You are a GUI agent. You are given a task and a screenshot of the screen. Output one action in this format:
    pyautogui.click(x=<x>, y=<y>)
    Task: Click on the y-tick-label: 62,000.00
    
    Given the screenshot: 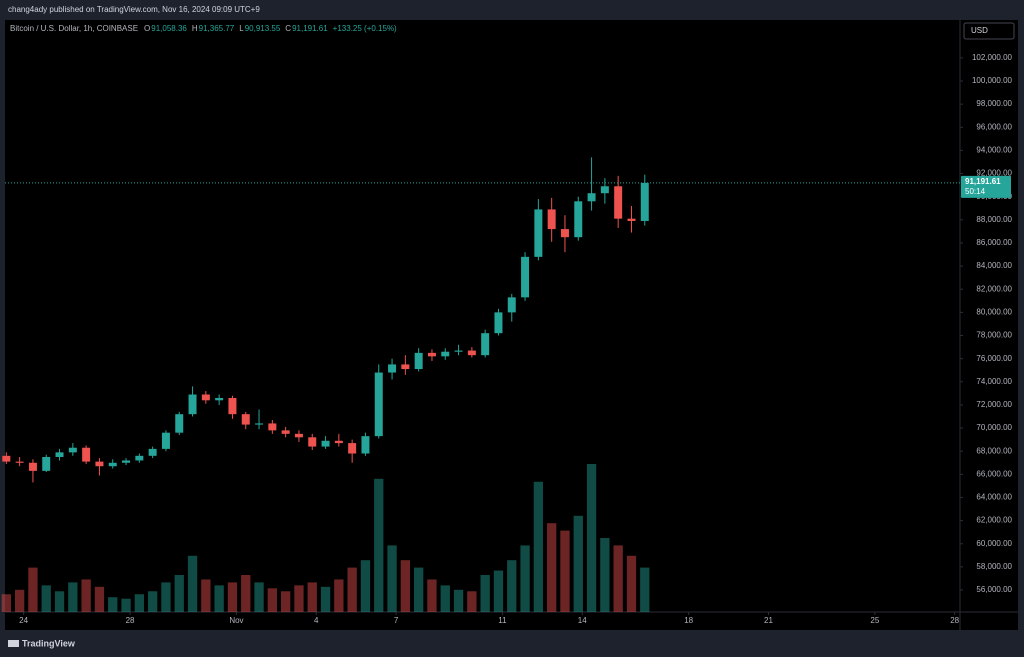 What is the action you would take?
    pyautogui.click(x=994, y=520)
    